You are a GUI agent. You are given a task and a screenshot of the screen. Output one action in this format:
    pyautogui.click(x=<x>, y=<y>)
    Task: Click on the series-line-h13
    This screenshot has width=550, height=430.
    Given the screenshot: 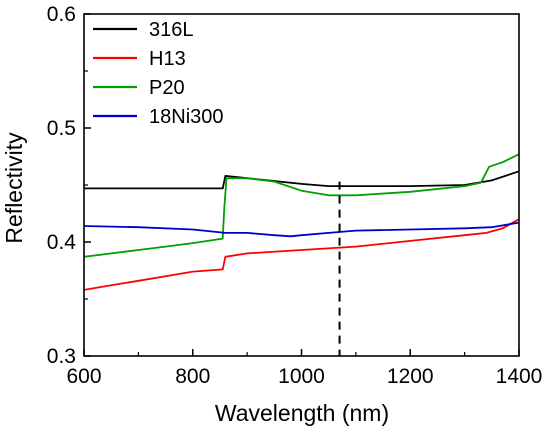 What is the action you would take?
    pyautogui.click(x=301, y=254)
    